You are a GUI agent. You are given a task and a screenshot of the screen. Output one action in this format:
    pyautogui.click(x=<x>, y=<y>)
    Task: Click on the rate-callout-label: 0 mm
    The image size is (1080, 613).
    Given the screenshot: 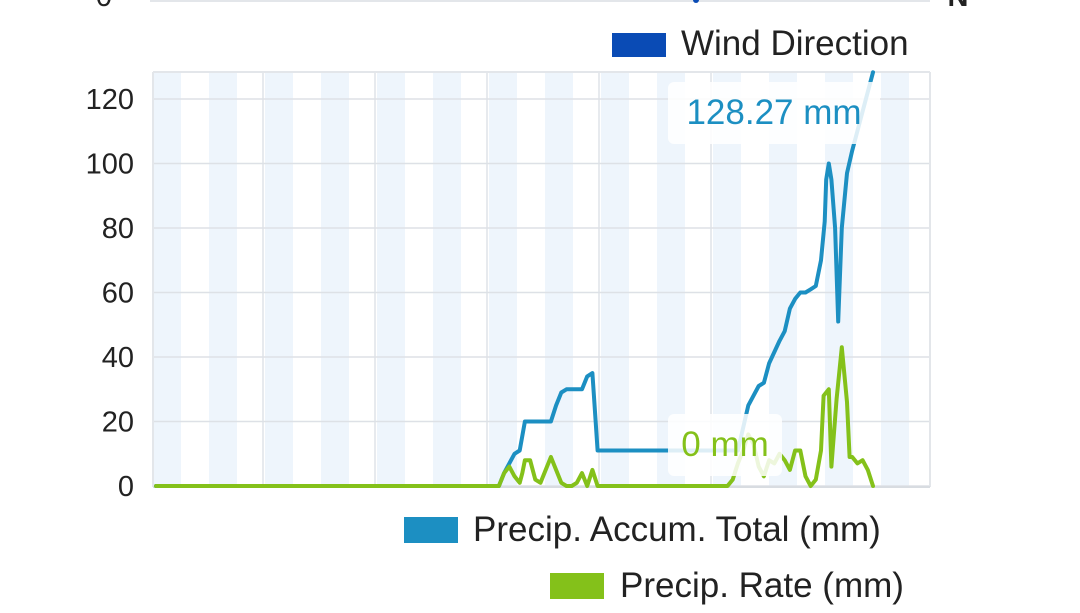 What is the action you would take?
    pyautogui.click(x=725, y=444)
    